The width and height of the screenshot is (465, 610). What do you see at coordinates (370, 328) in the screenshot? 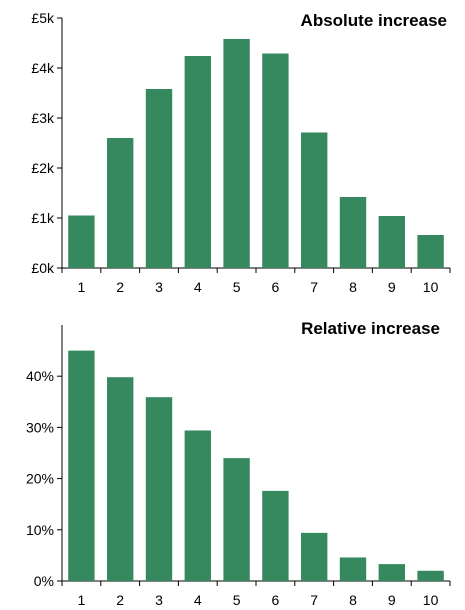
I see `relative-increase-title: Relative increase` at bounding box center [370, 328].